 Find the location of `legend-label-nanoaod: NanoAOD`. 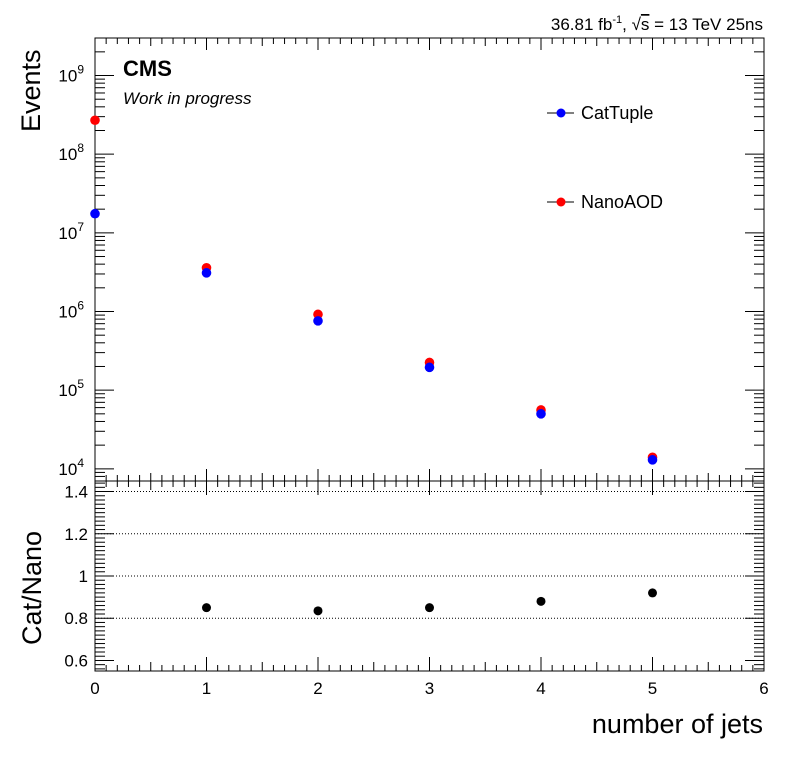

legend-label-nanoaod: NanoAOD is located at coordinates (622, 202).